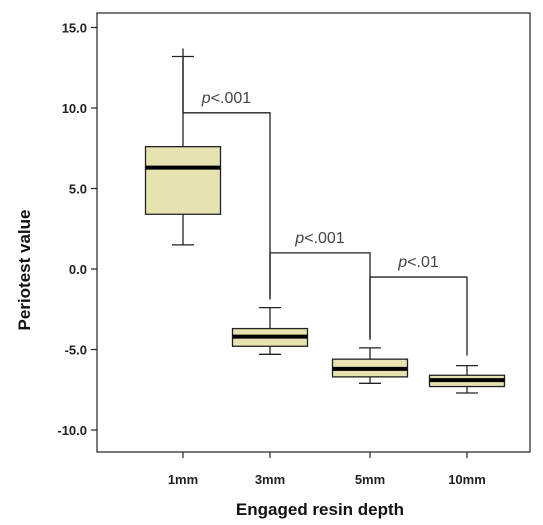 Image resolution: width=543 pixels, height=525 pixels. What do you see at coordinates (370, 479) in the screenshot?
I see `x-tick-label: 5mm` at bounding box center [370, 479].